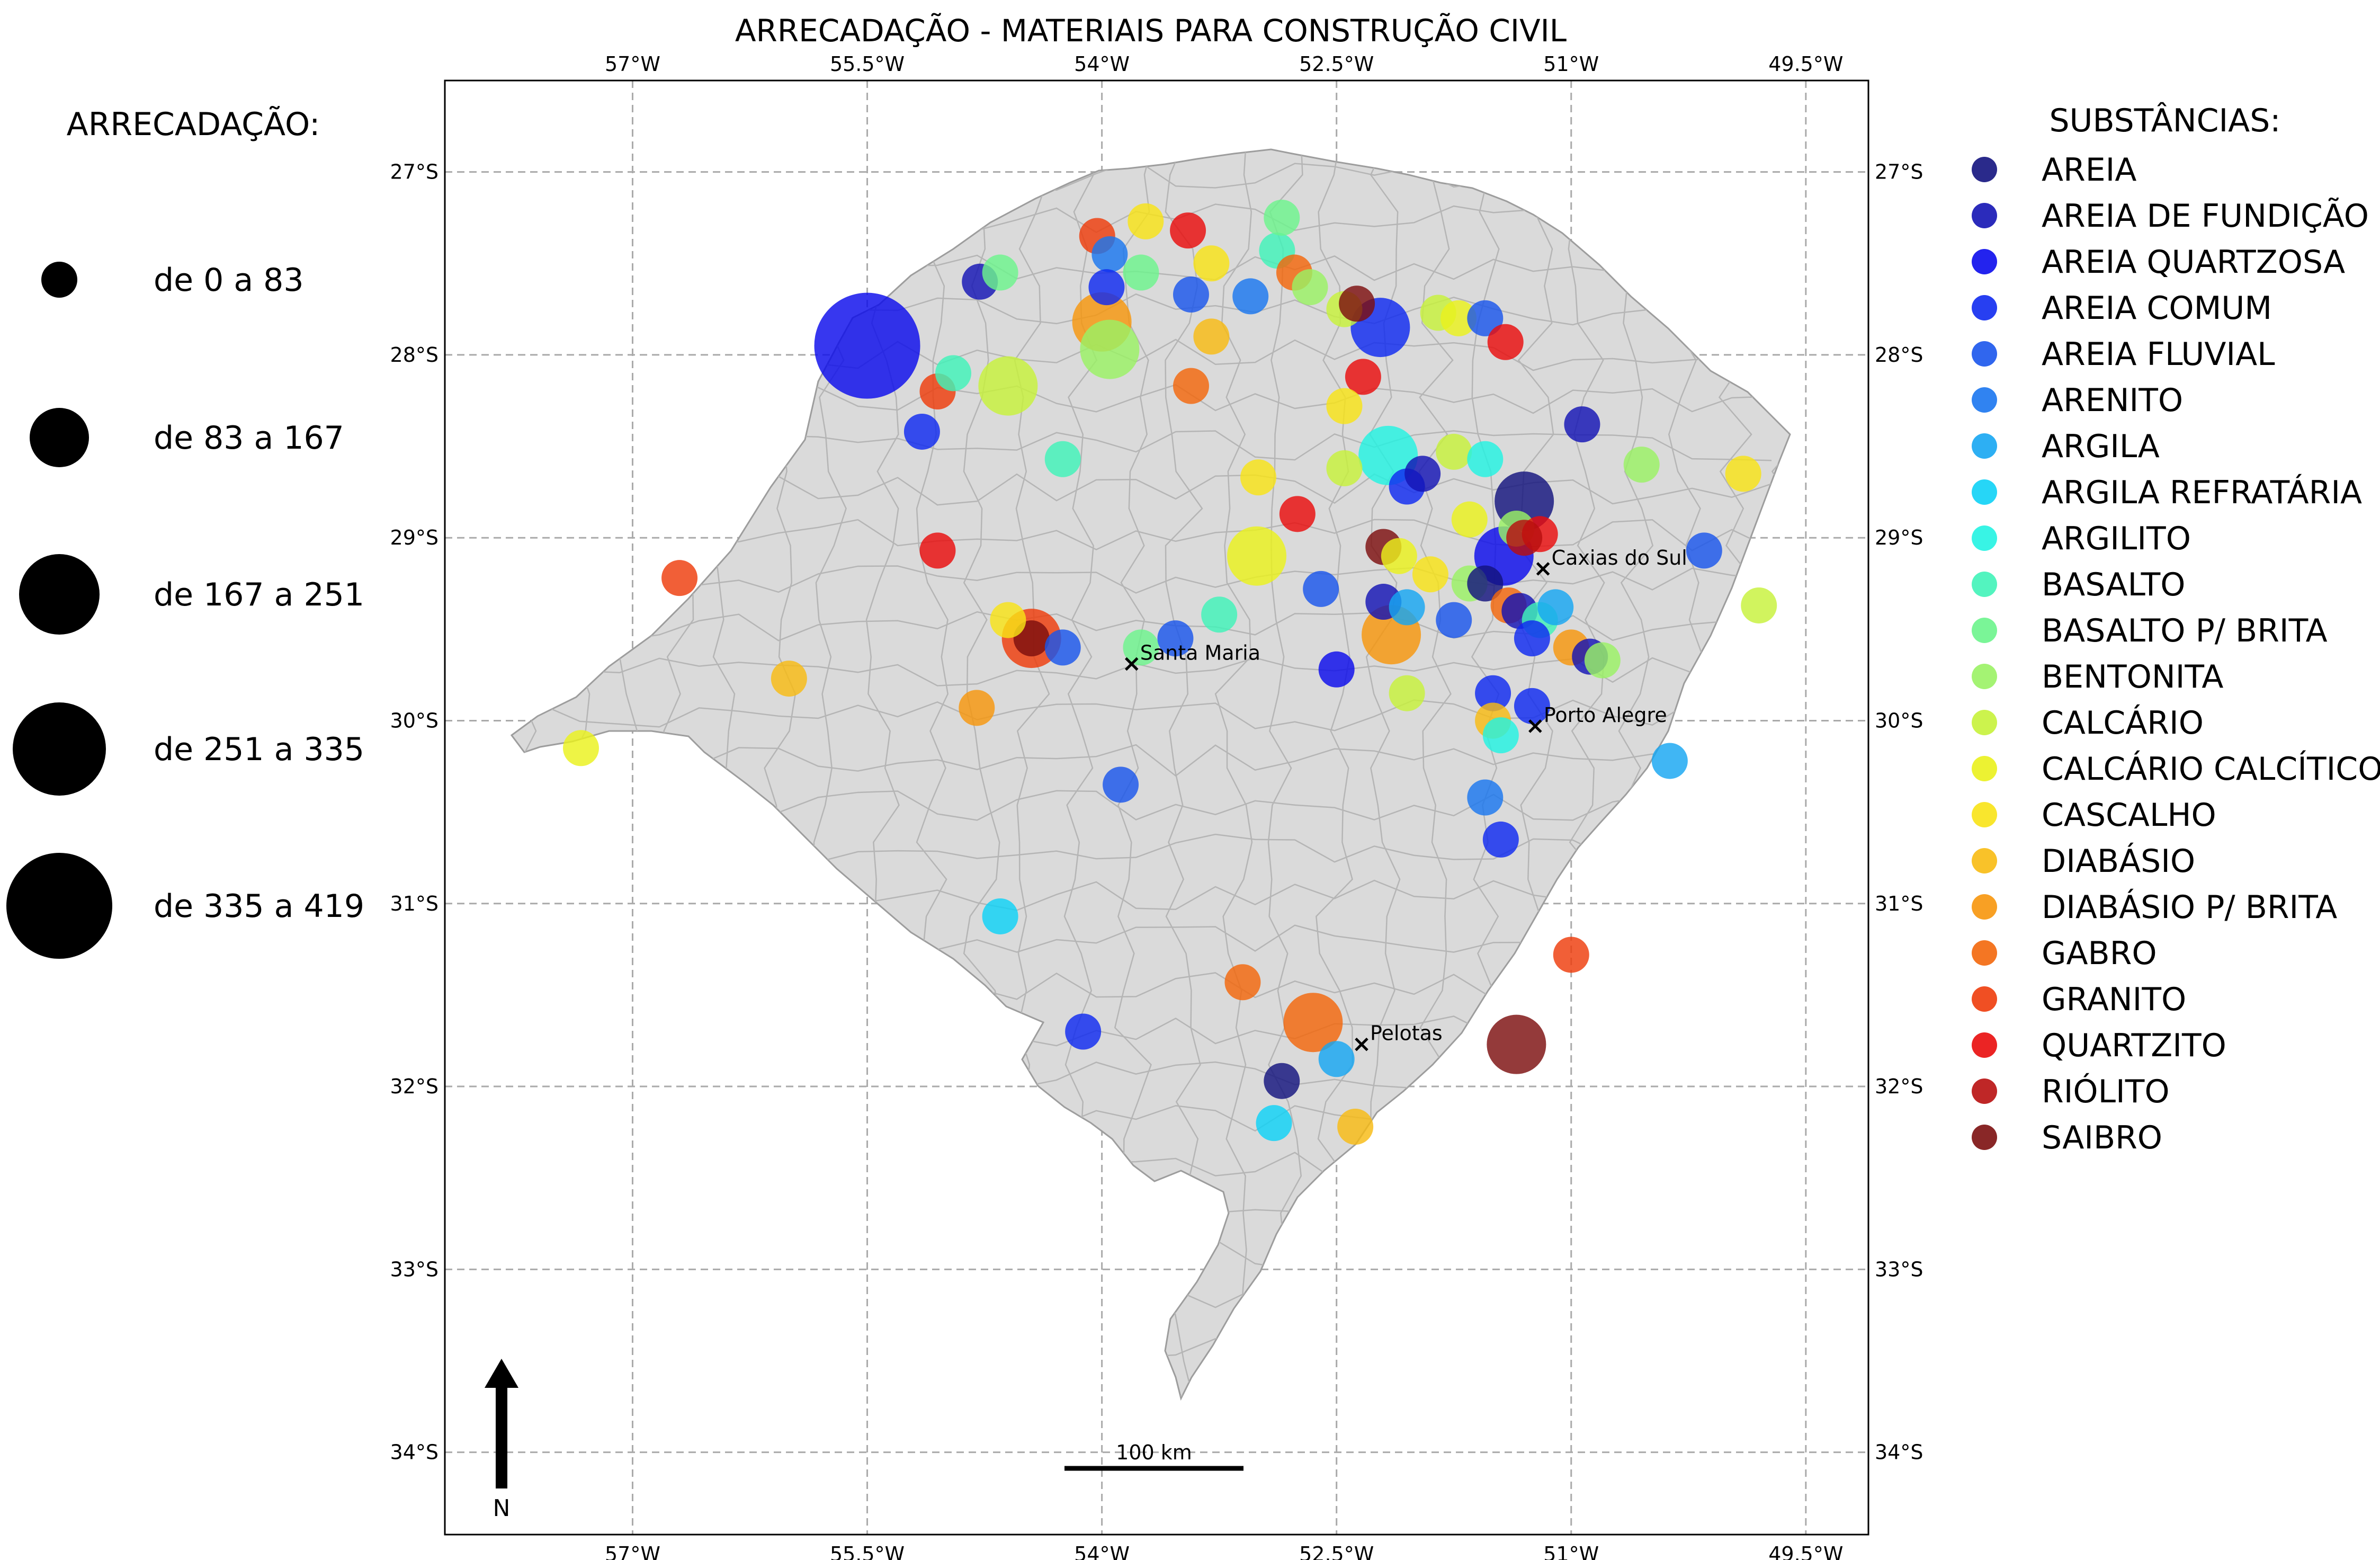  I want to click on substance-label-comum: AREIA COMUM, so click(2157, 308).